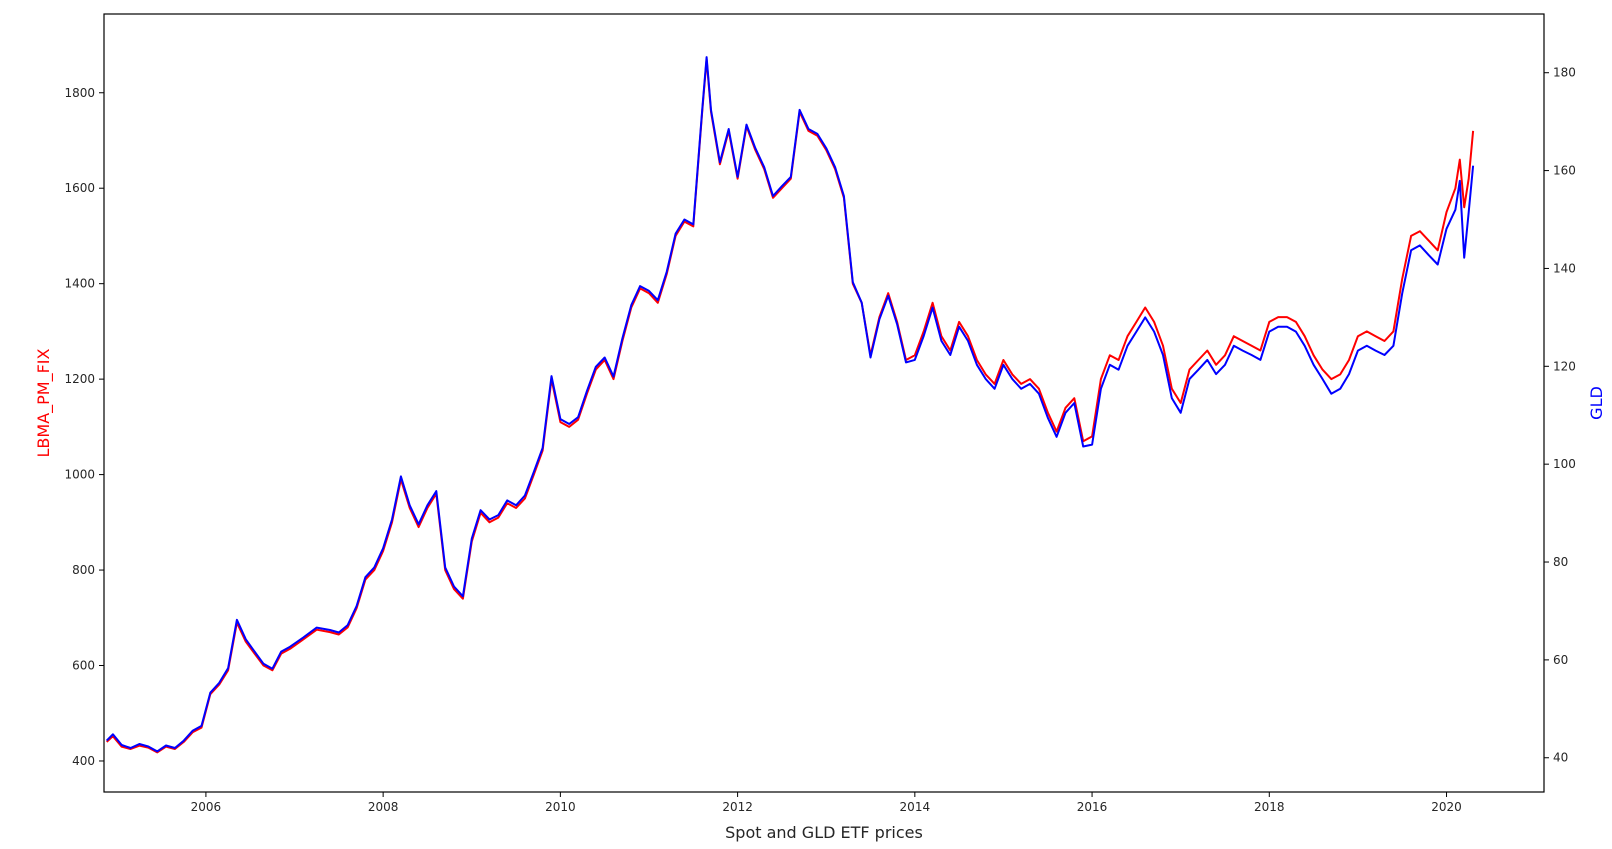  Describe the element at coordinates (1269, 807) in the screenshot. I see `x-tick-label: 2018` at that location.